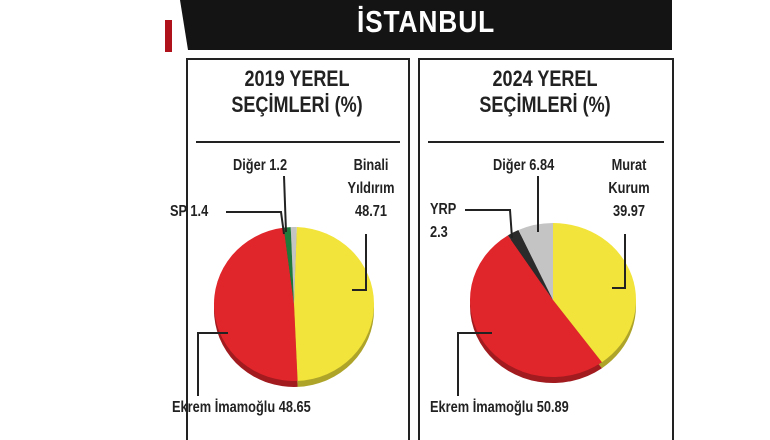  I want to click on chart-title-2019: 2019 YEREL SEÇİMLERİ (%), so click(297, 92).